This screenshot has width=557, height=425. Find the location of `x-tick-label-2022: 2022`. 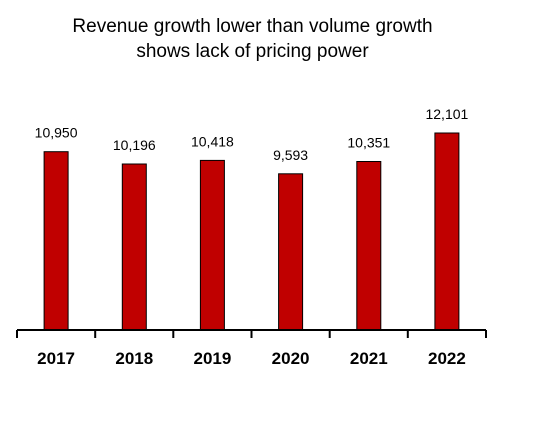

x-tick-label-2022: 2022 is located at coordinates (447, 358).